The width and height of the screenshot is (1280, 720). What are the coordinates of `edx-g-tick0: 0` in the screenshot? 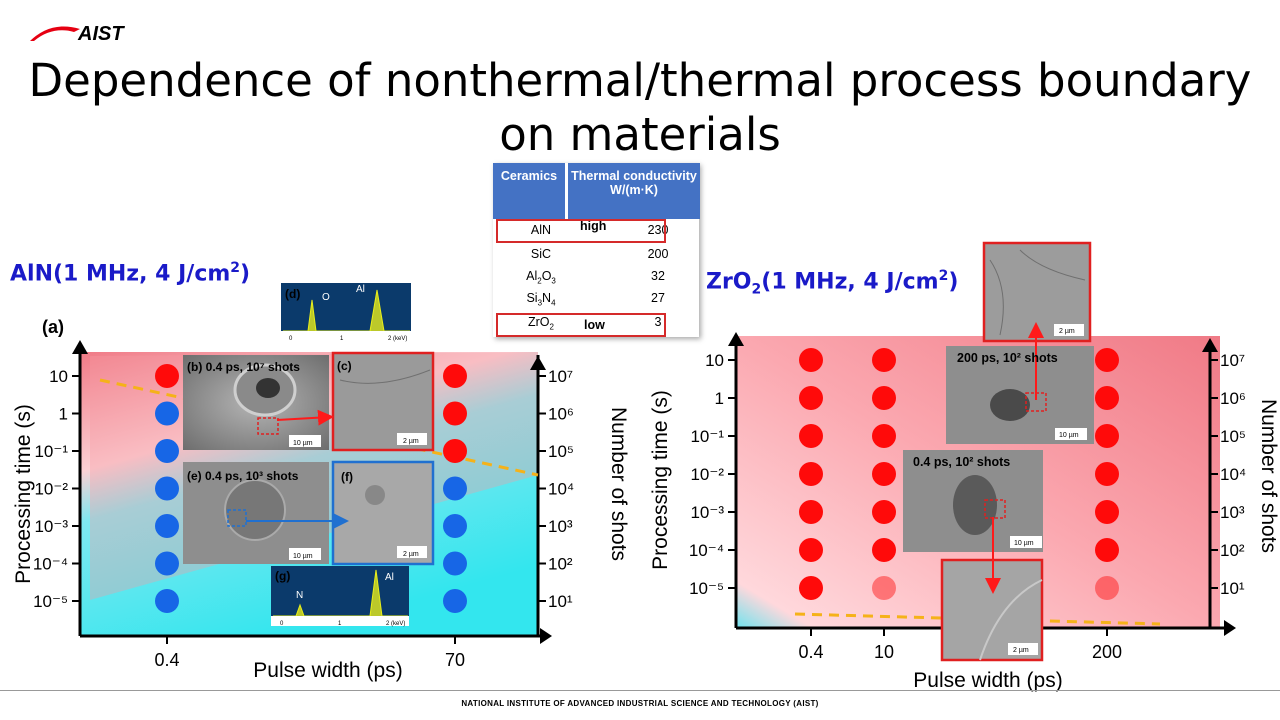 It's located at (282, 624).